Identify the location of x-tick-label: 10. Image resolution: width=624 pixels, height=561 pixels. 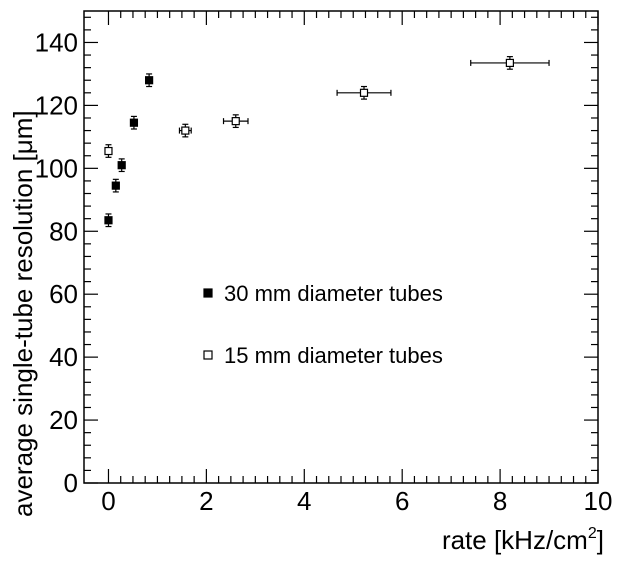
(598, 501).